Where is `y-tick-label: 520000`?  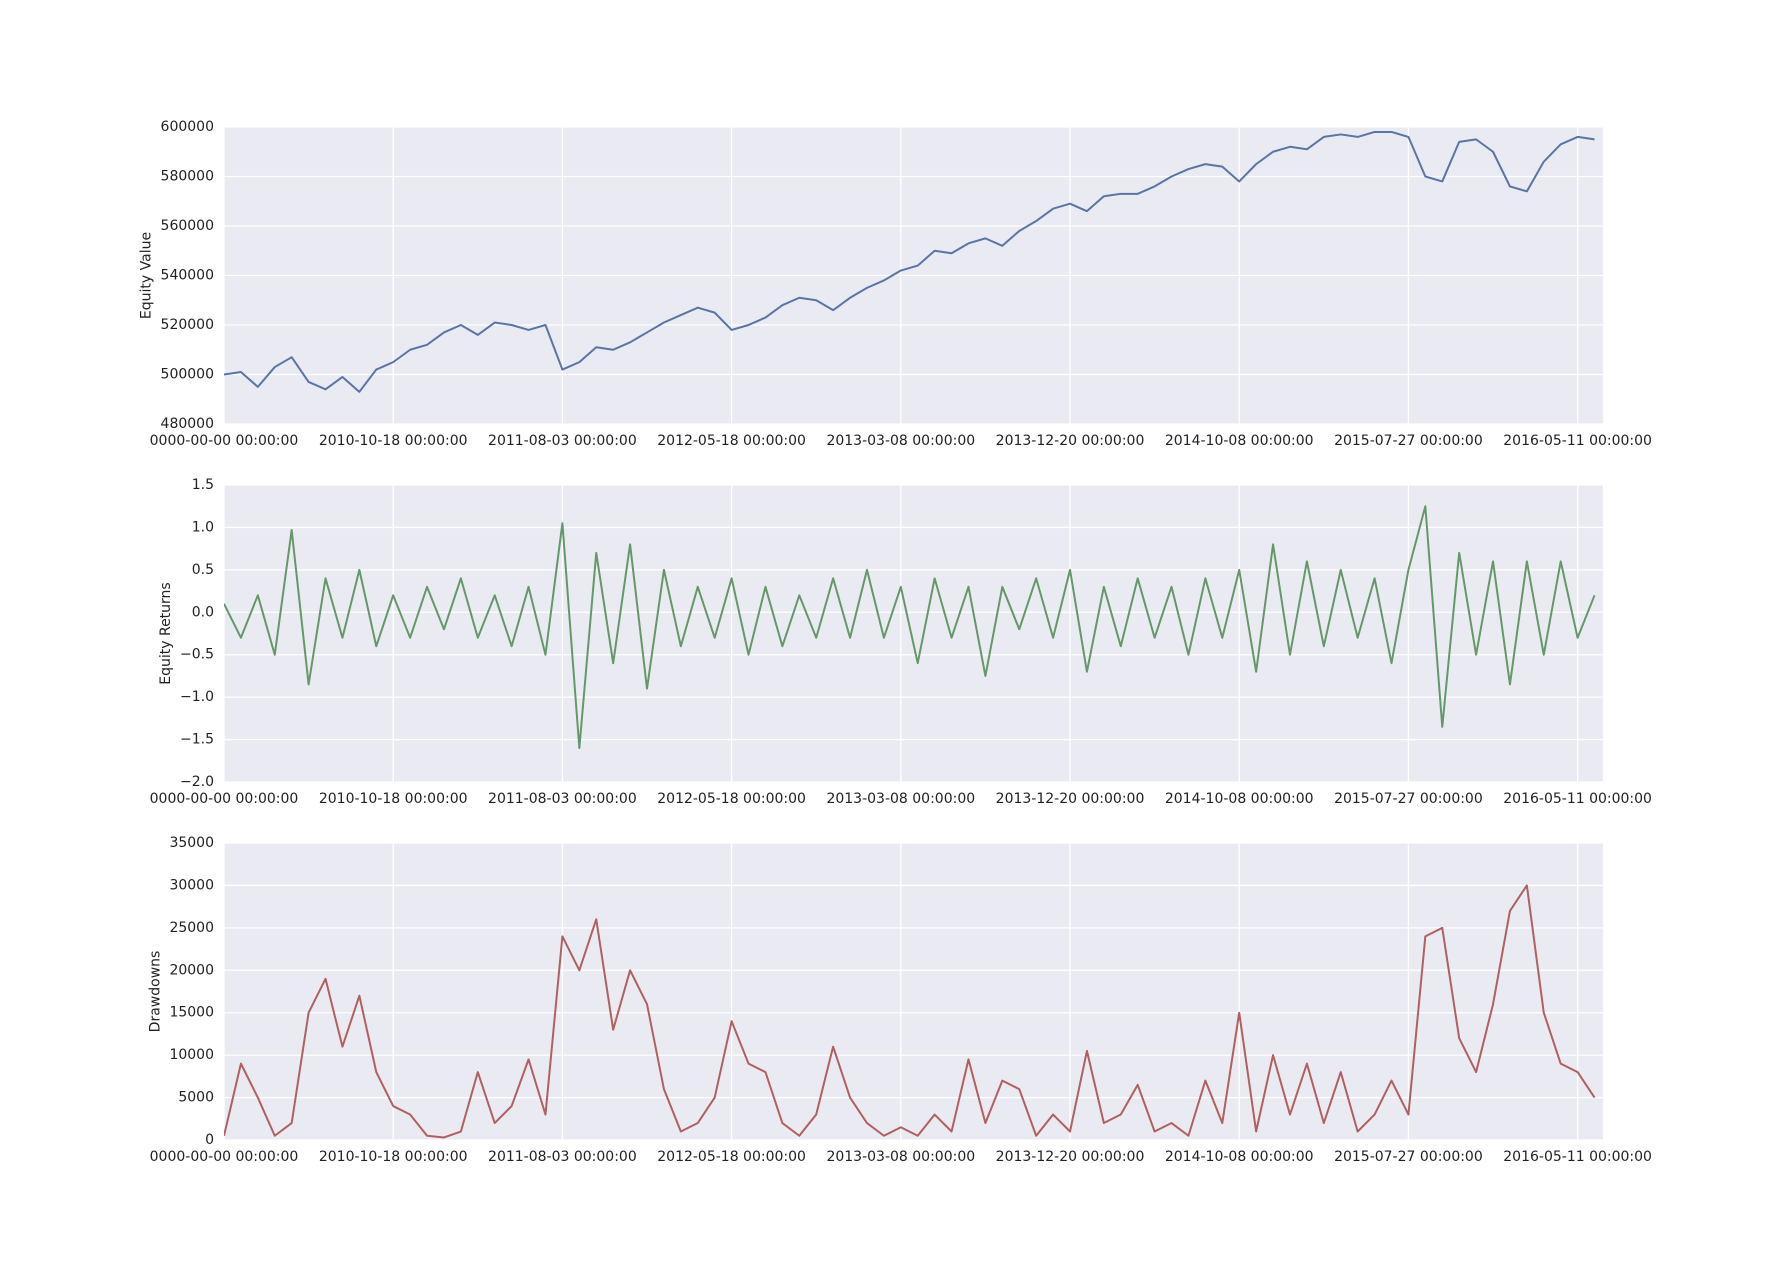 y-tick-label: 520000 is located at coordinates (187, 325).